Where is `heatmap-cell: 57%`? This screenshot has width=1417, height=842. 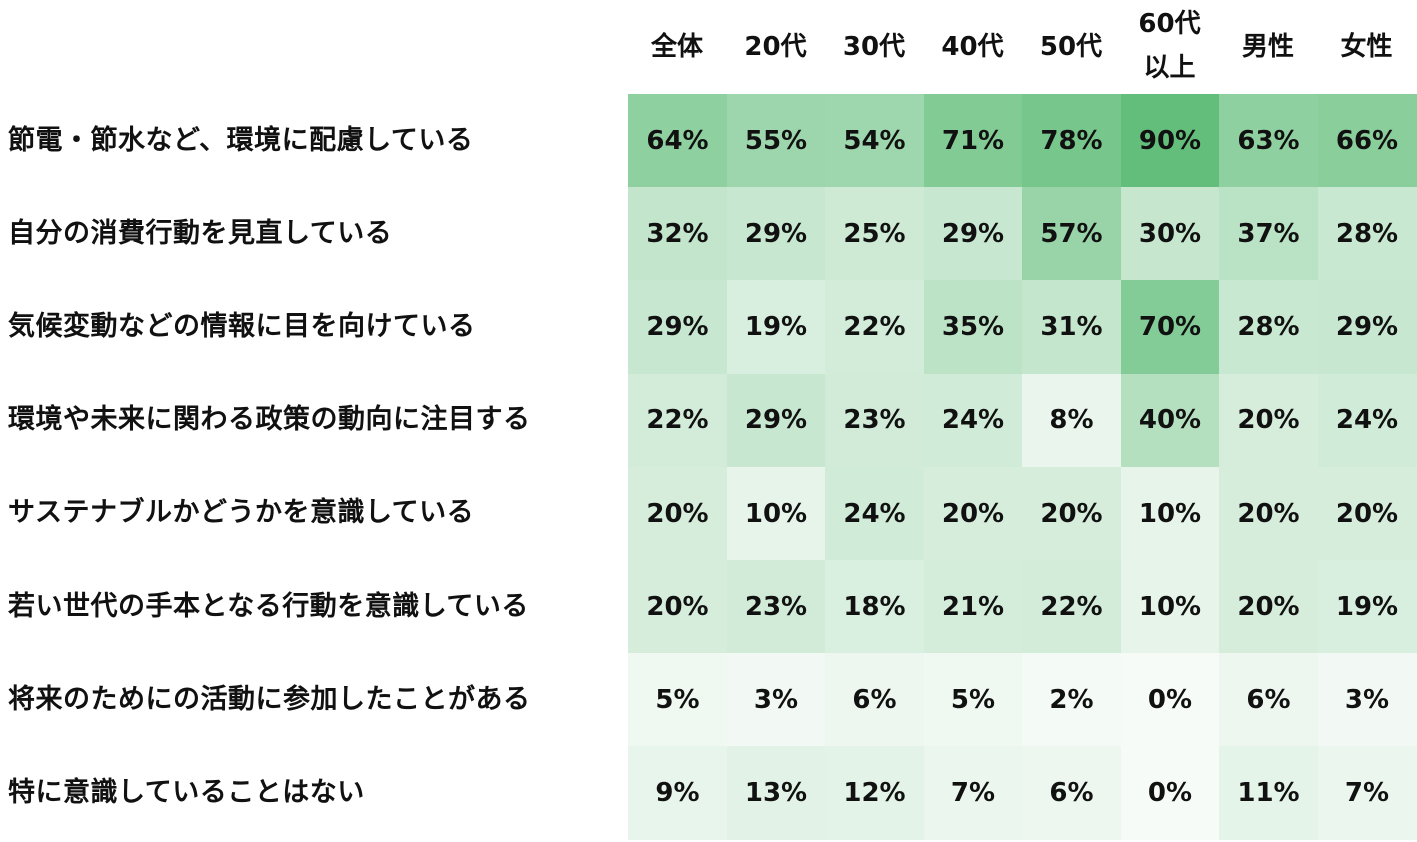
heatmap-cell: 57% is located at coordinates (1071, 234).